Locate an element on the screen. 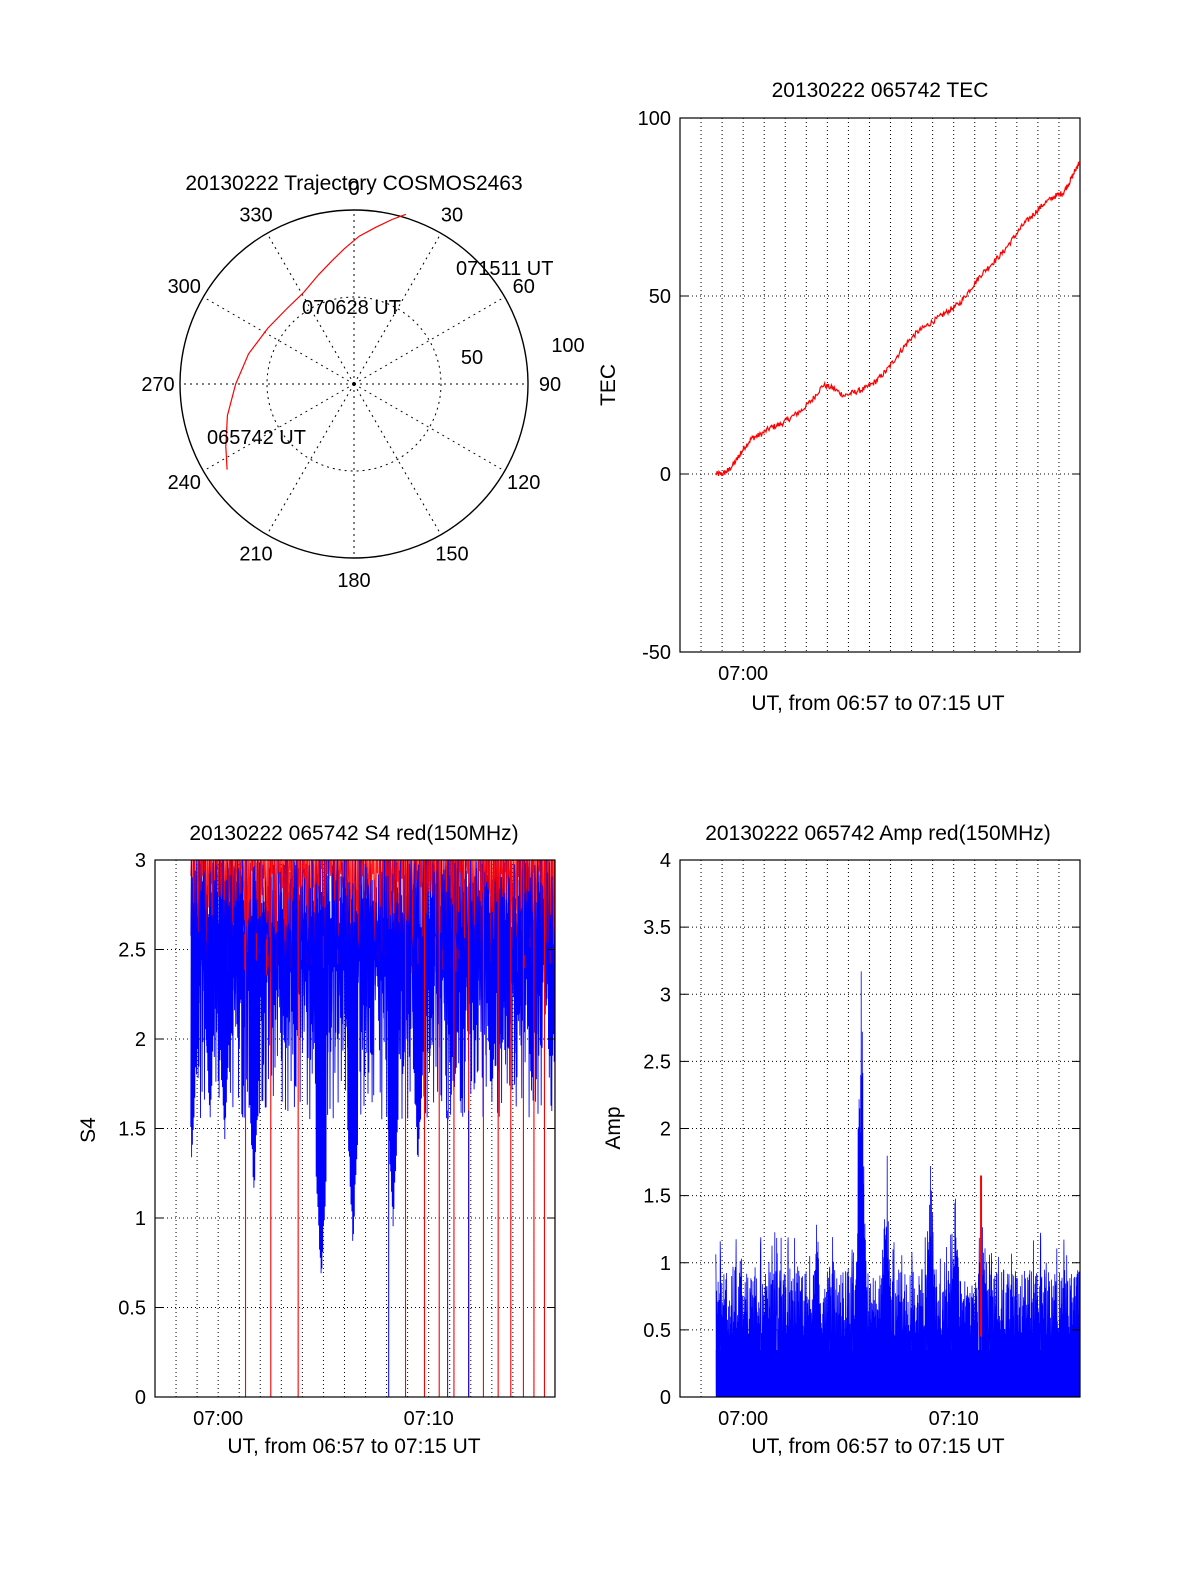  tec-title: 20130222 065742 TEC is located at coordinates (880, 90).